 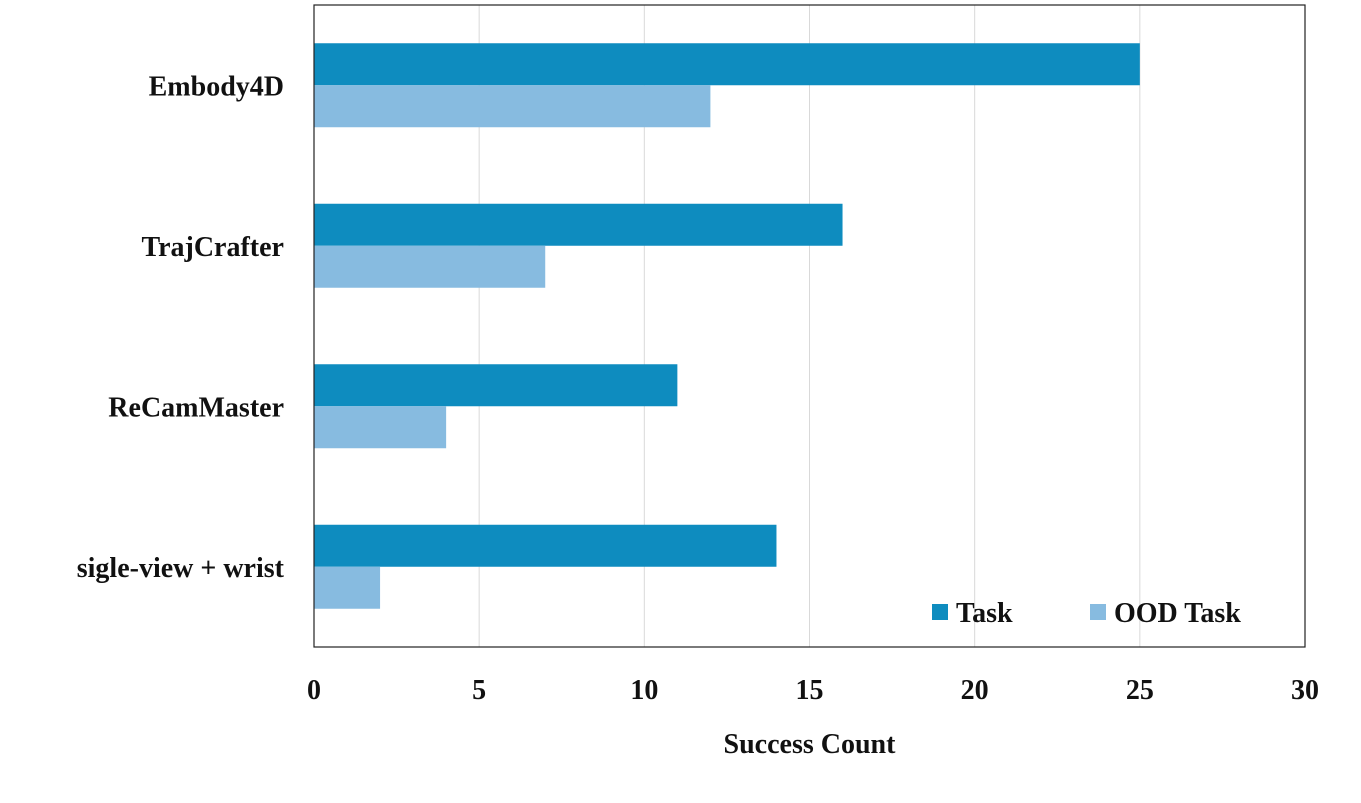 What do you see at coordinates (181, 568) in the screenshot?
I see `category-label: sigle-view + wrist` at bounding box center [181, 568].